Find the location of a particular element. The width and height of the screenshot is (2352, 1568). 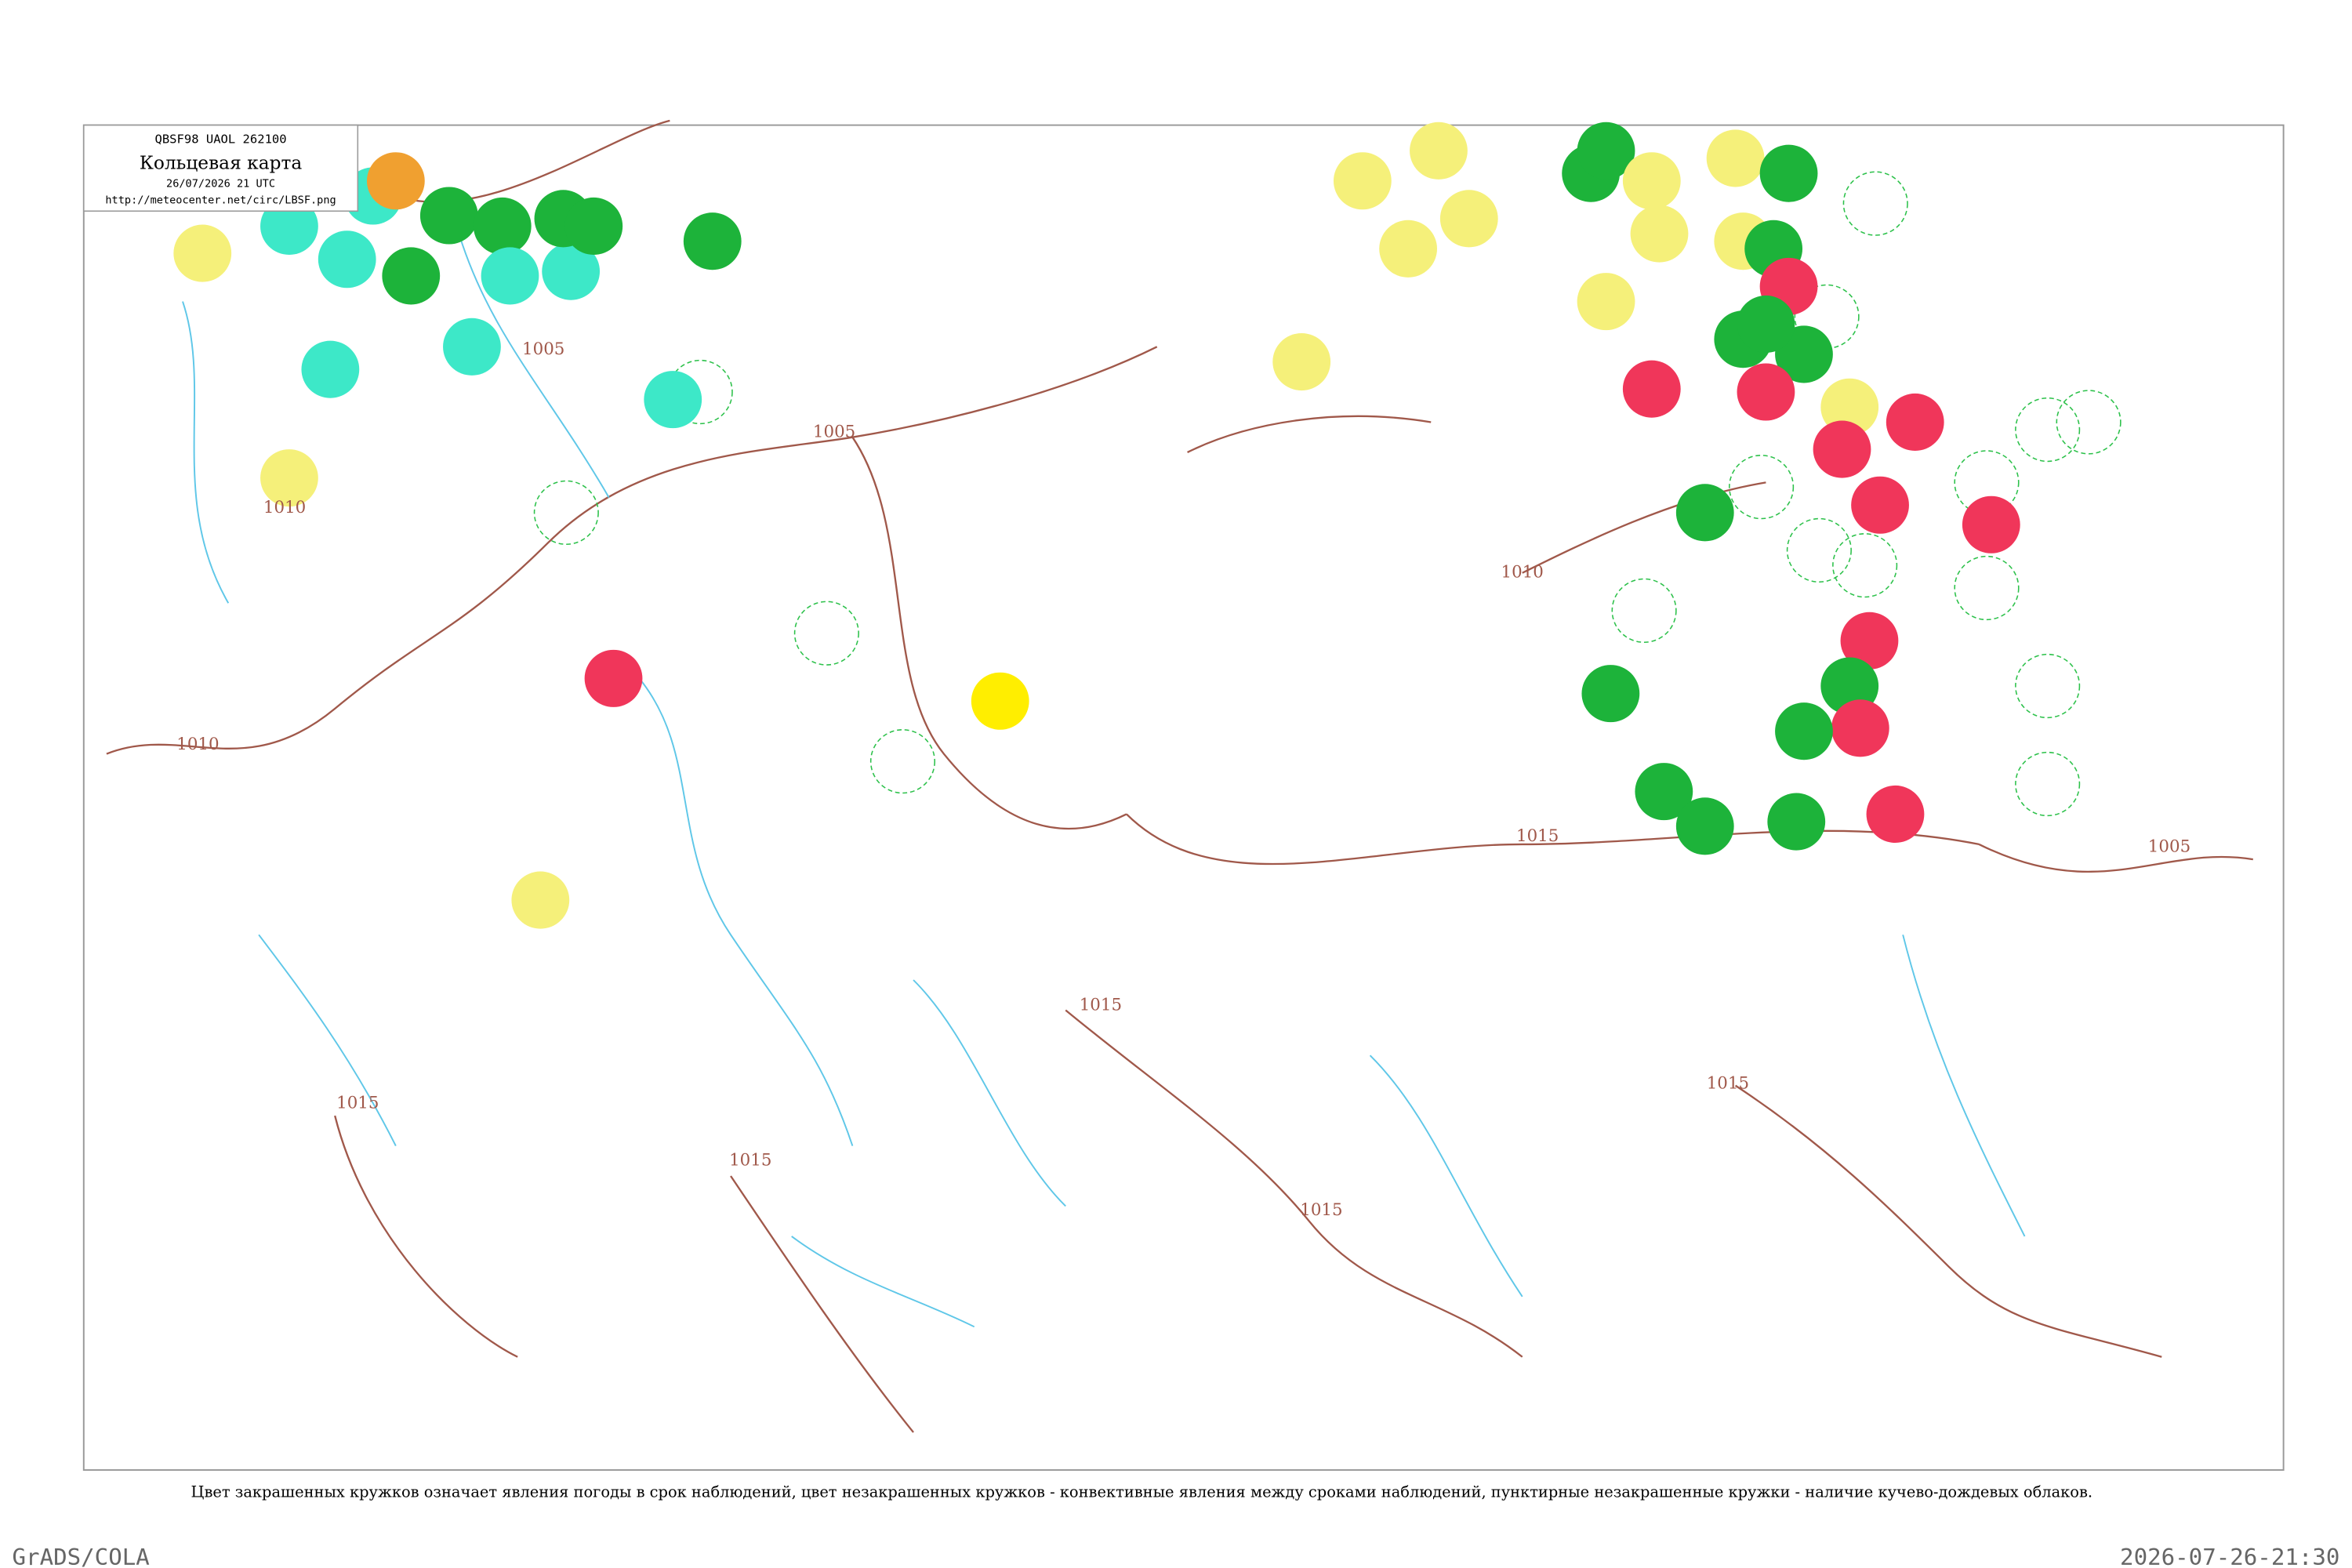

header-date: 26/07/2026 21 UTC is located at coordinates (220, 184).